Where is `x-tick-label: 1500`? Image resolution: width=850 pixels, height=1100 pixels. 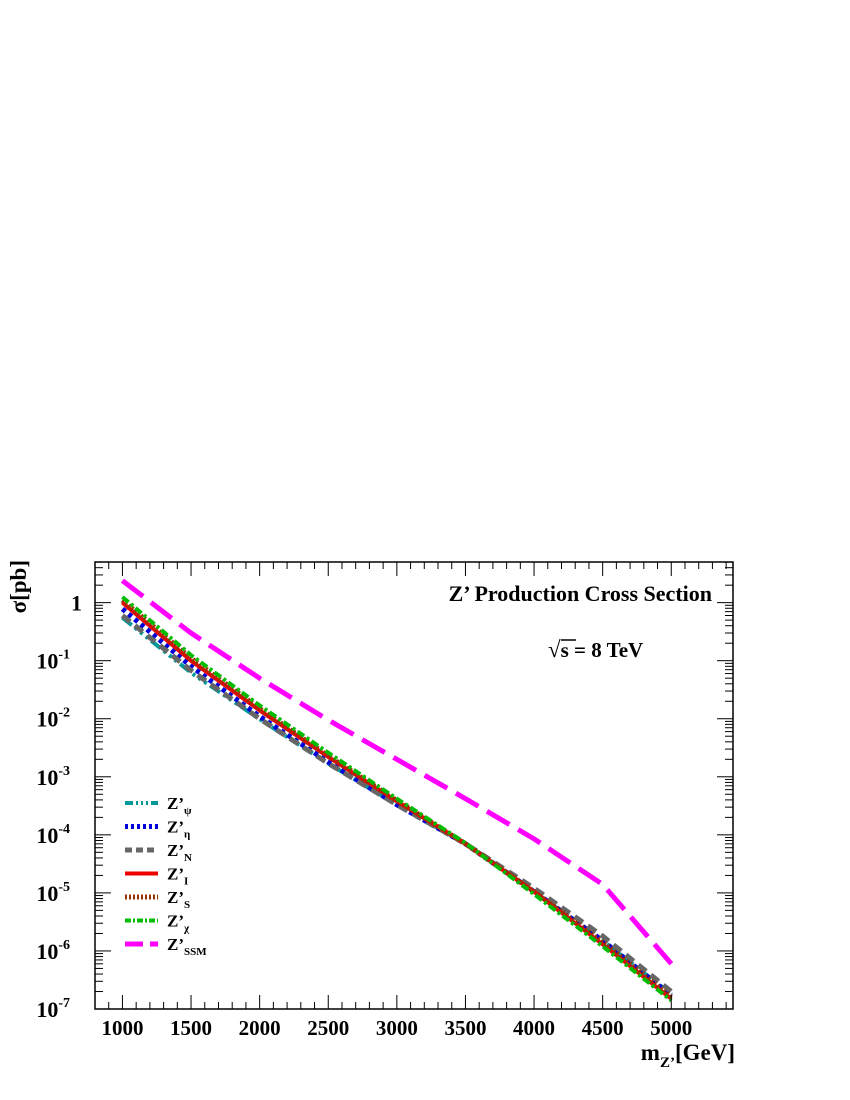
x-tick-label: 1500 is located at coordinates (191, 1028).